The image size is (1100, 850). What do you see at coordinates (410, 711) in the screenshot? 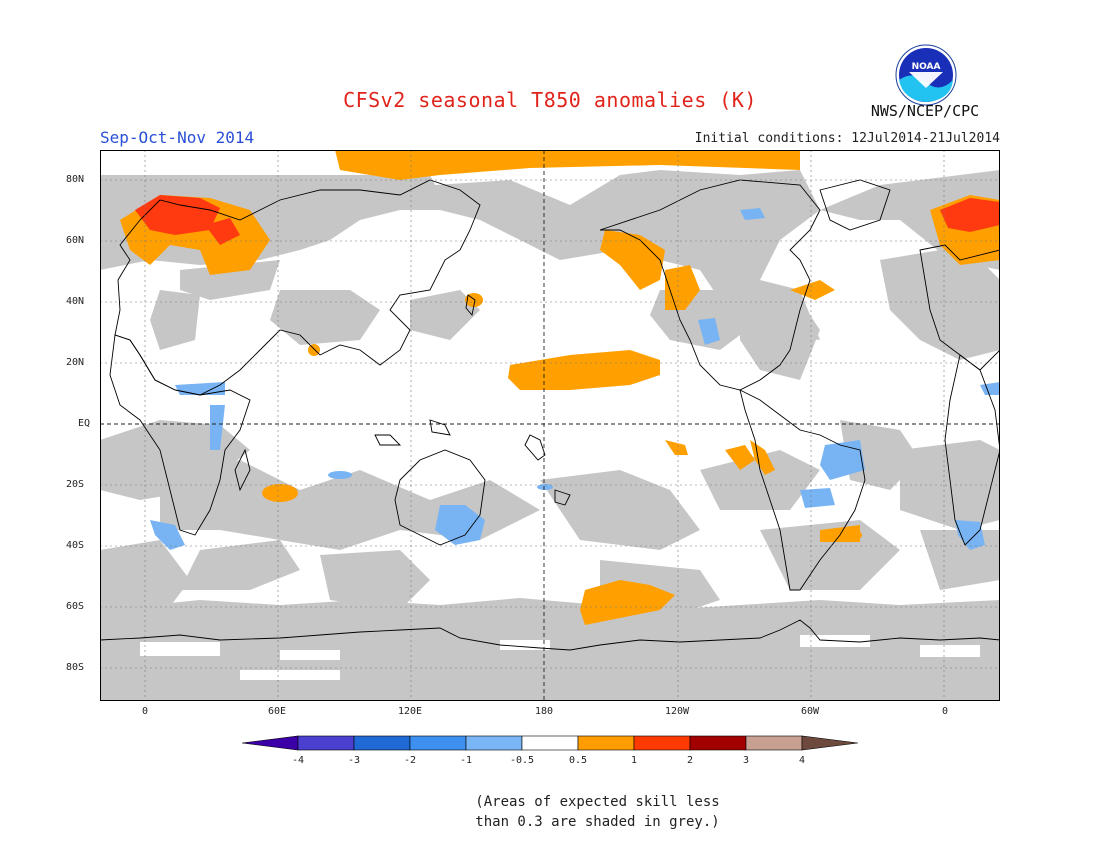
I see `lon-label: 120E` at bounding box center [410, 711].